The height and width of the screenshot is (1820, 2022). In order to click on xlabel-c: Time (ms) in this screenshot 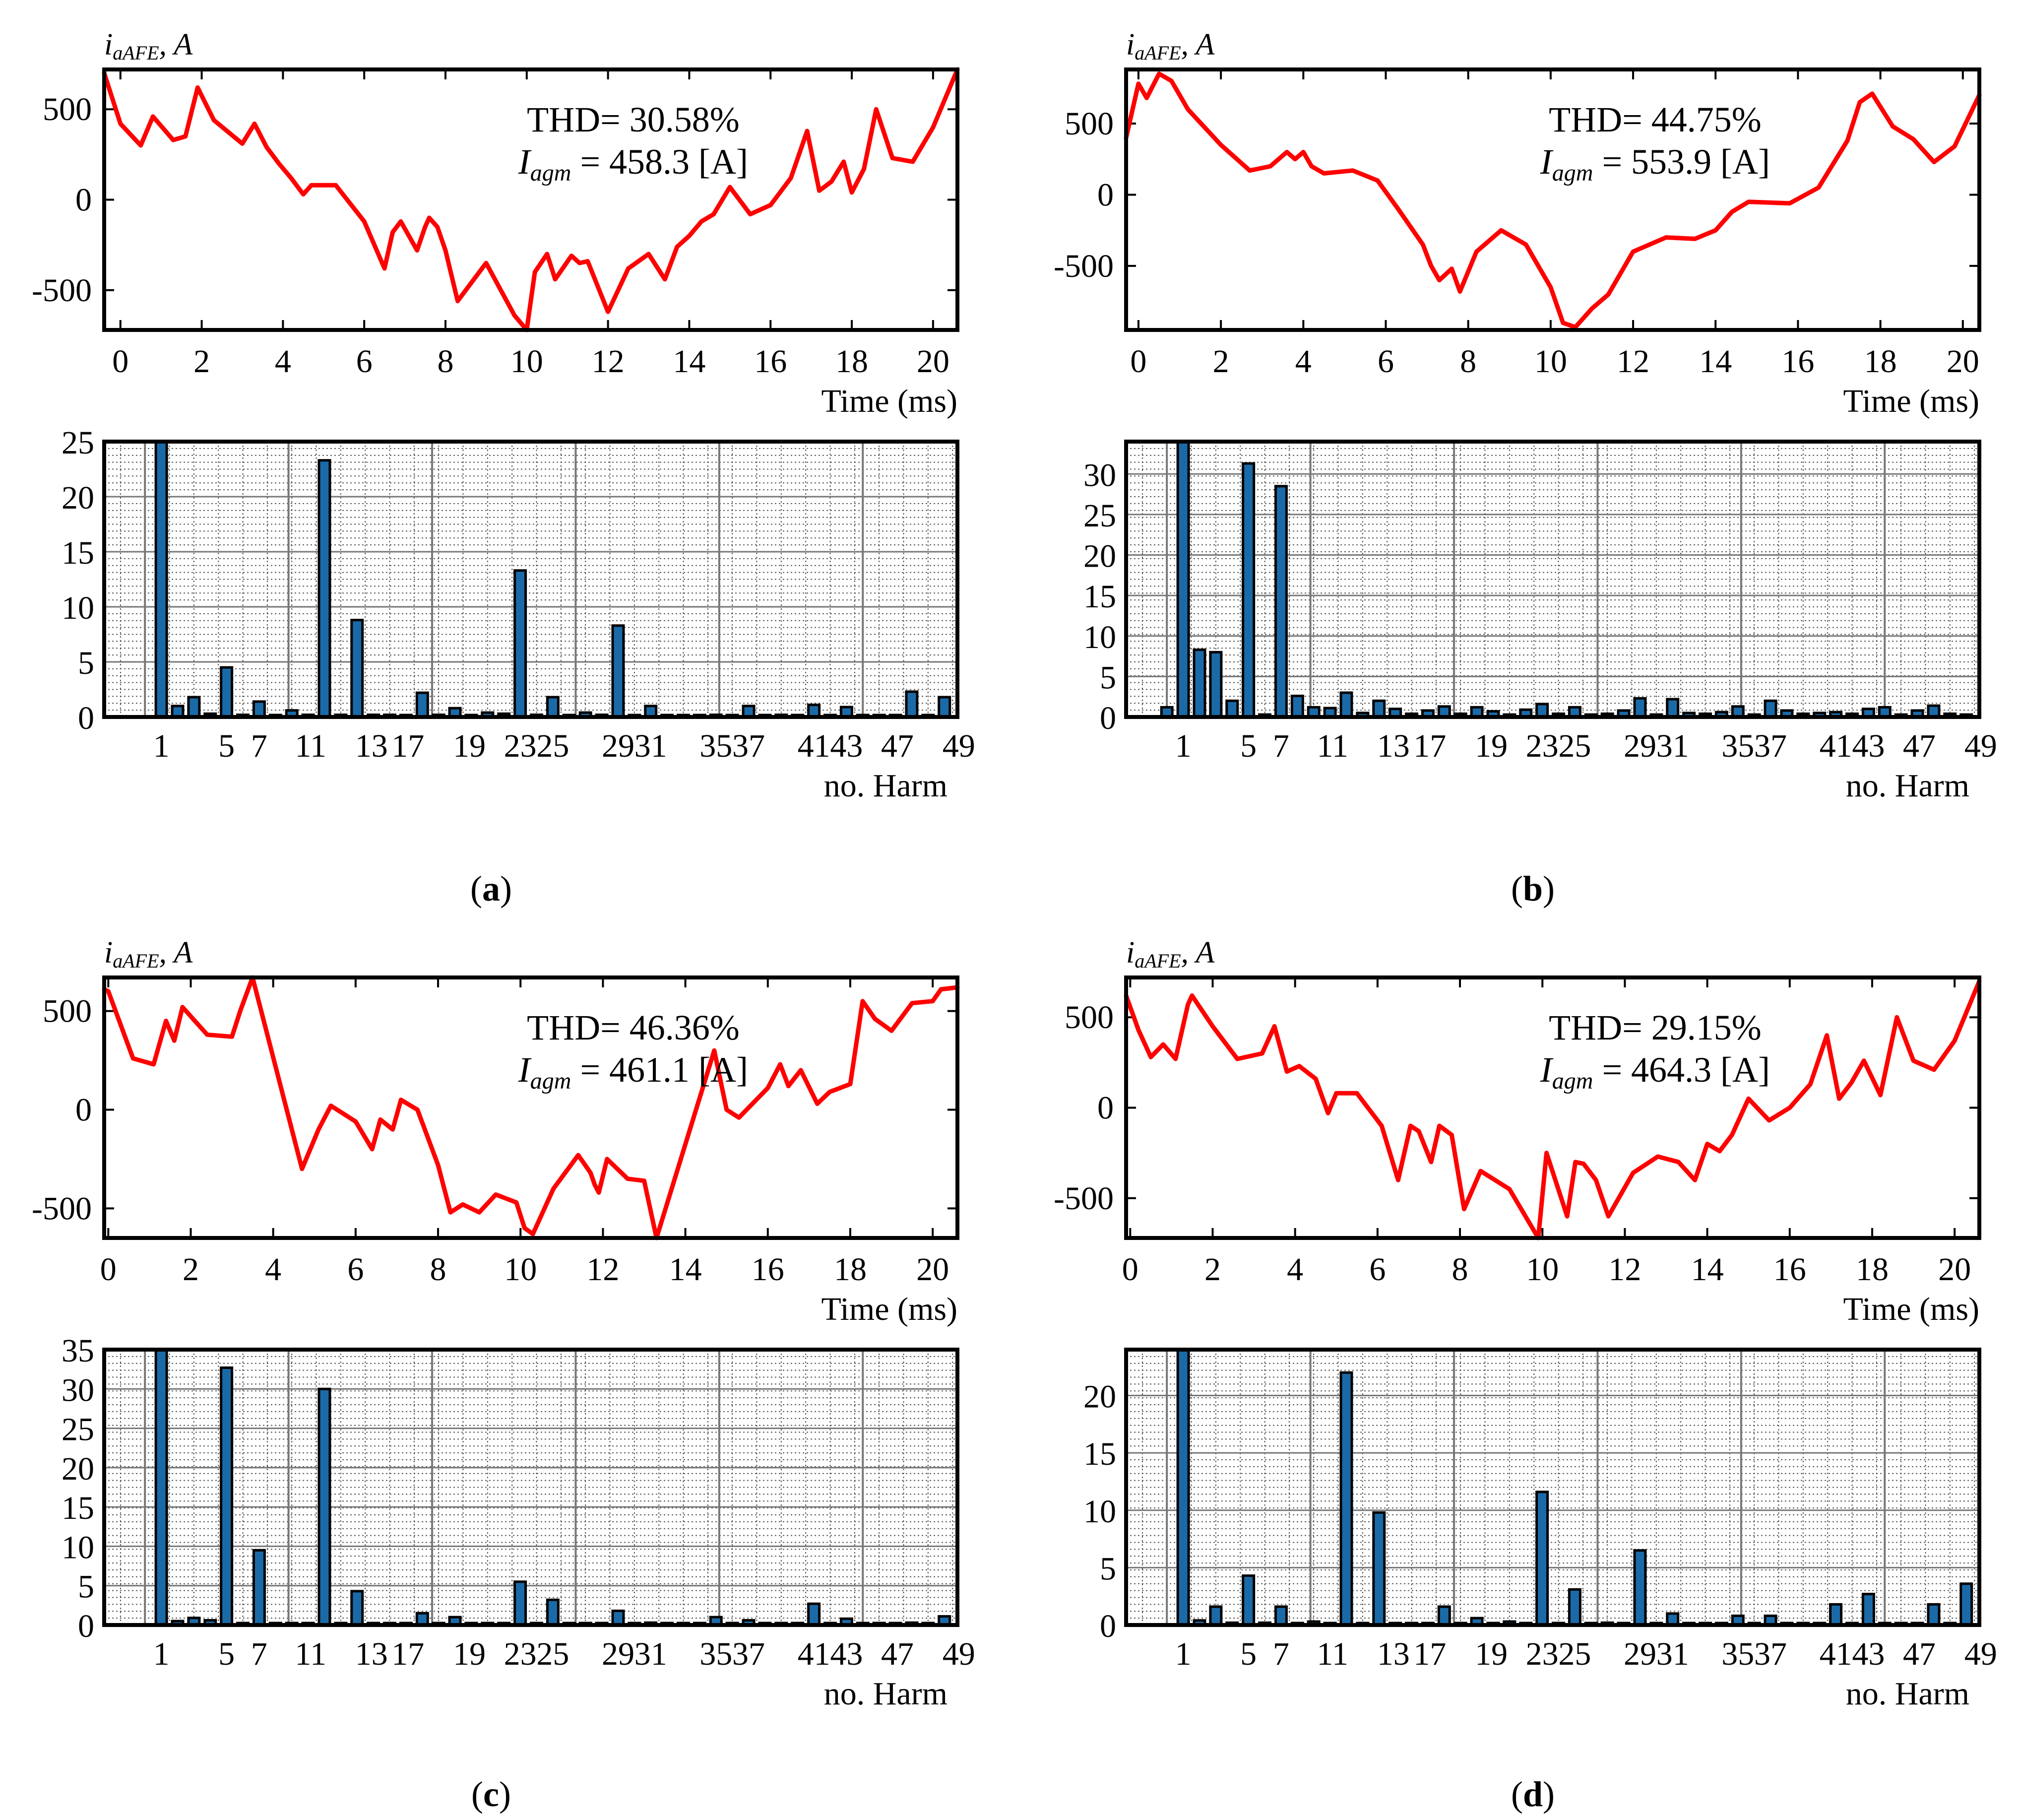, I will do `click(889, 1309)`.